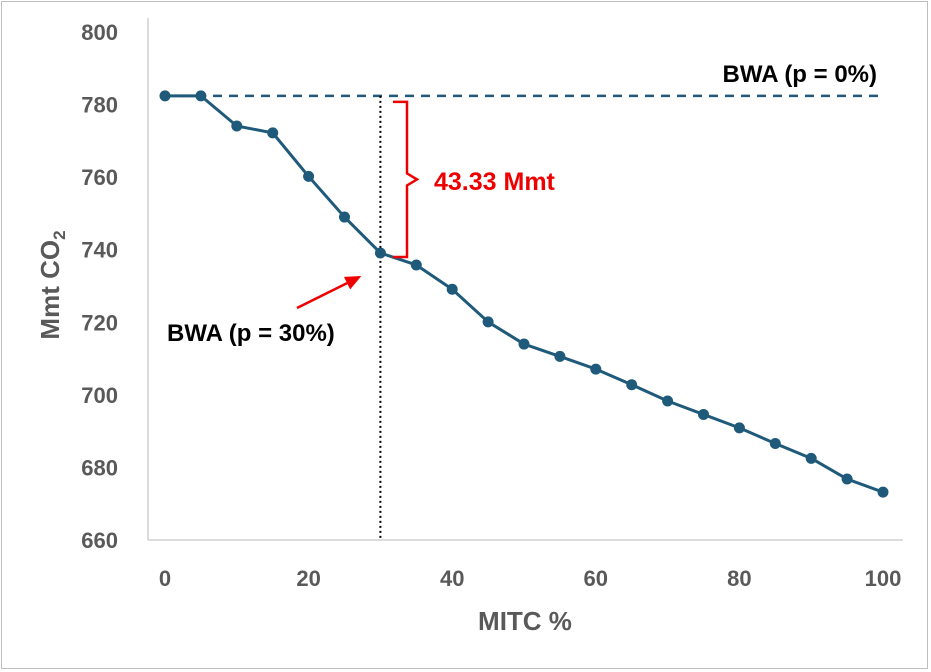  I want to click on x-tick-label: 0, so click(165, 578).